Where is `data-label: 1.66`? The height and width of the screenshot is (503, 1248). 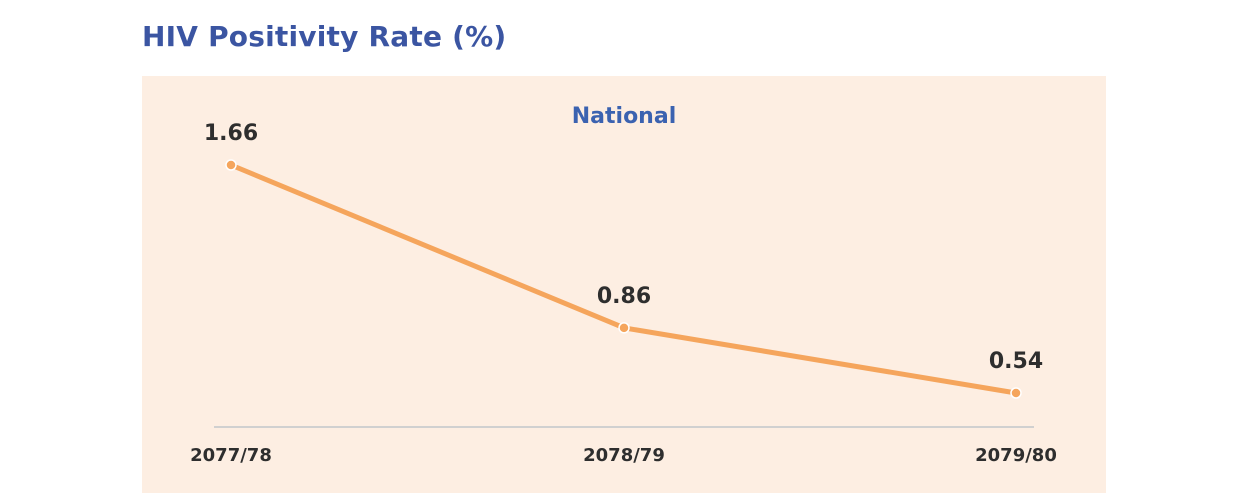 data-label: 1.66 is located at coordinates (231, 133).